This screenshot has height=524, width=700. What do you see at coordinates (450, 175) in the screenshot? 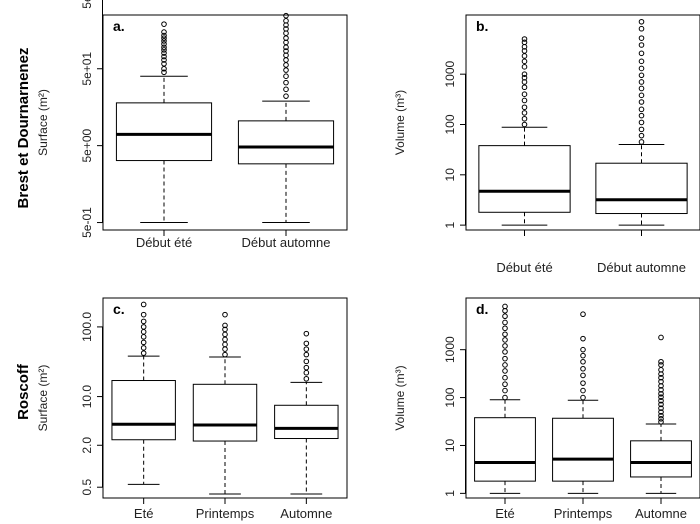
I see `y-tick-label: 10` at bounding box center [450, 175].